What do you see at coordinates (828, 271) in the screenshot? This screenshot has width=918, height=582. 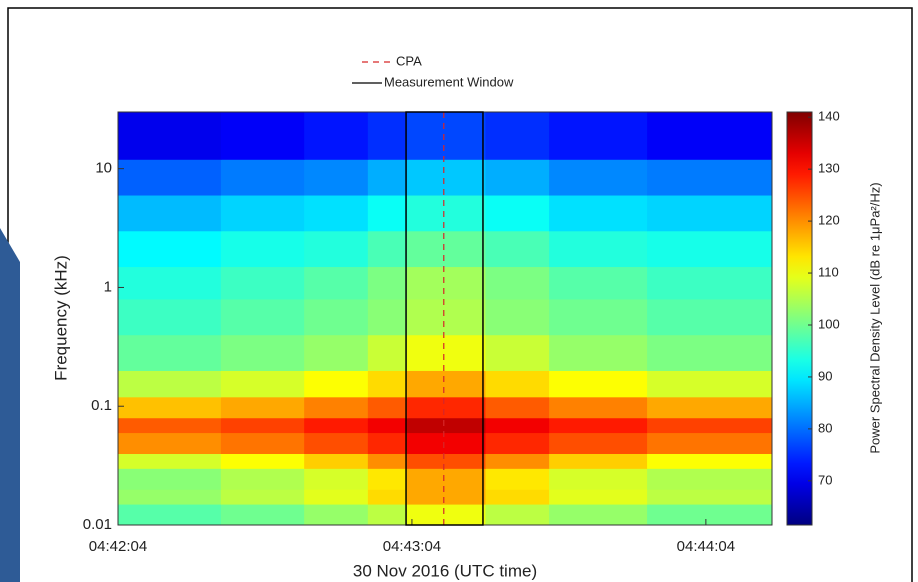 I see `colorbar-tick-label: 110` at bounding box center [828, 271].